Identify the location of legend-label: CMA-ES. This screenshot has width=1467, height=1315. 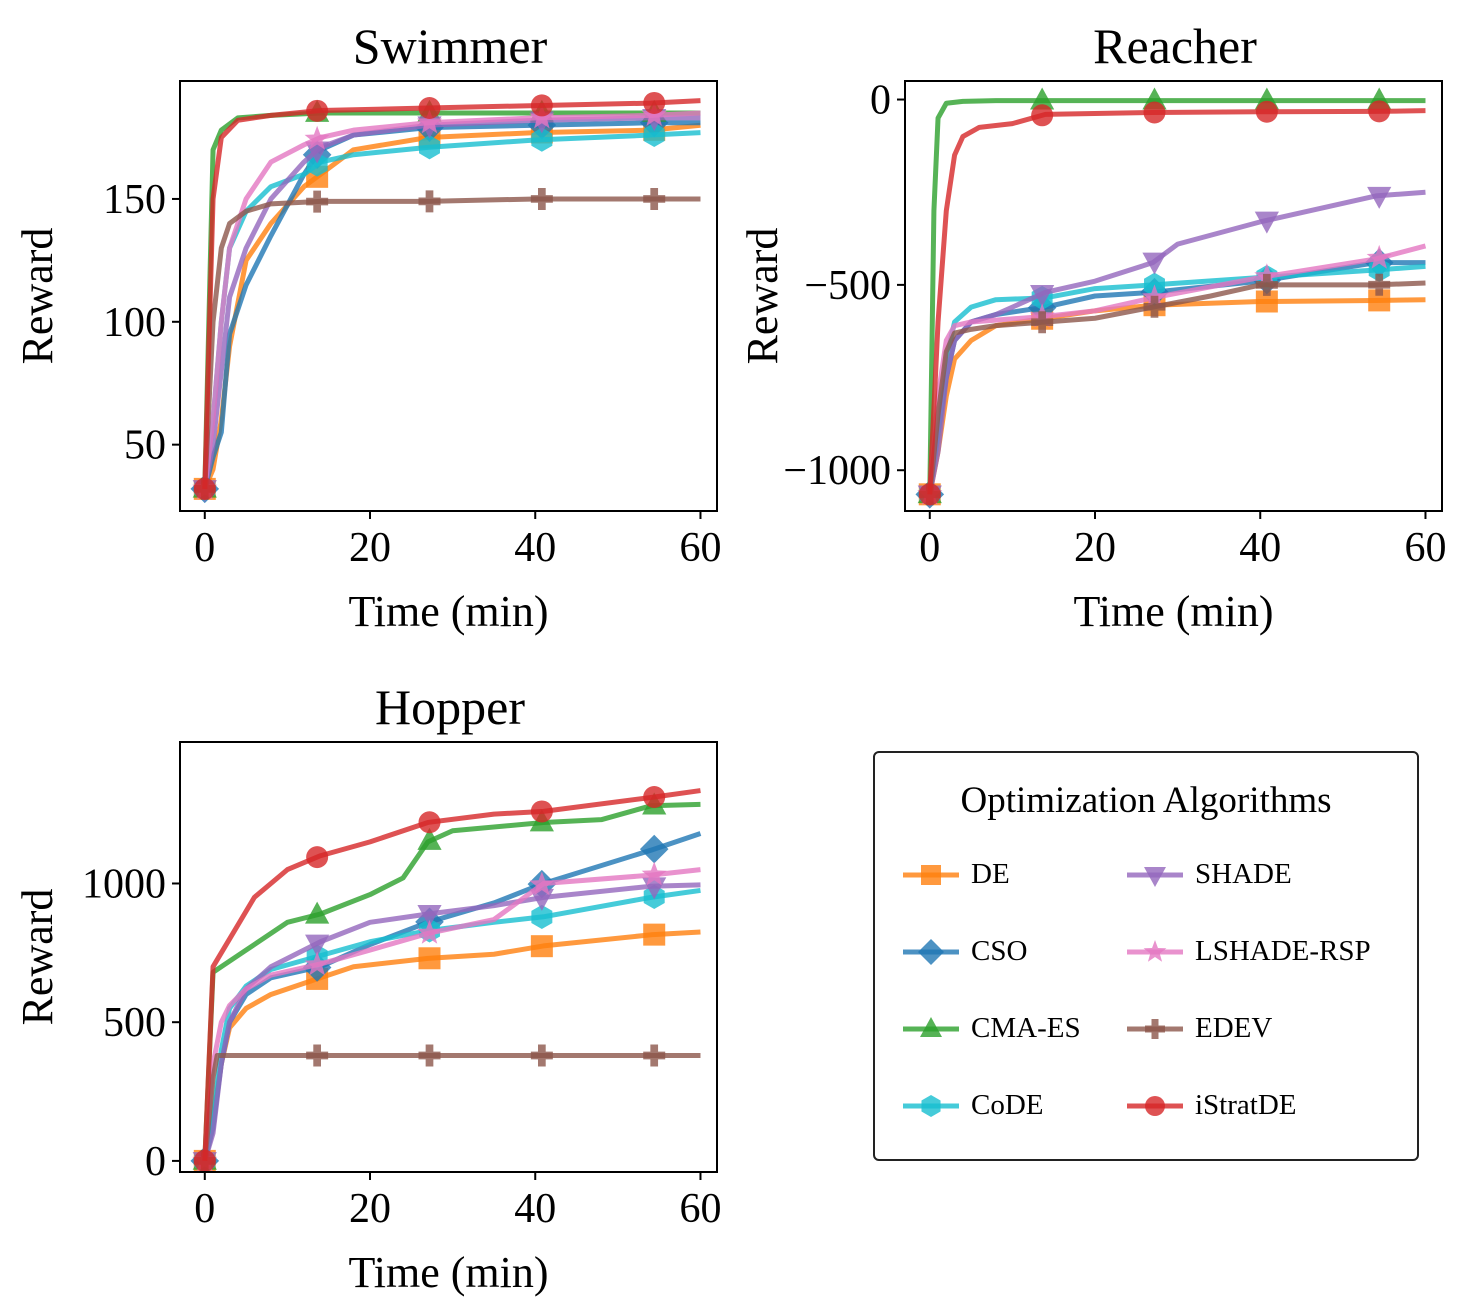
(1026, 1028).